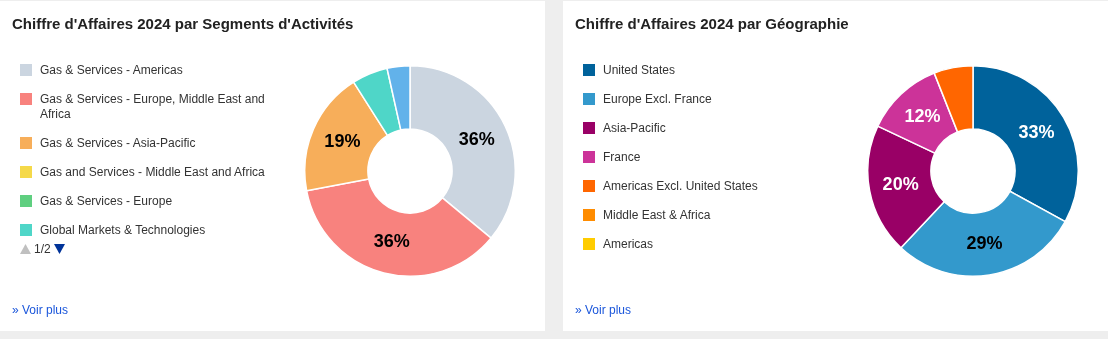  Describe the element at coordinates (634, 128) in the screenshot. I see `legend-label: Asia-Pacific` at that location.